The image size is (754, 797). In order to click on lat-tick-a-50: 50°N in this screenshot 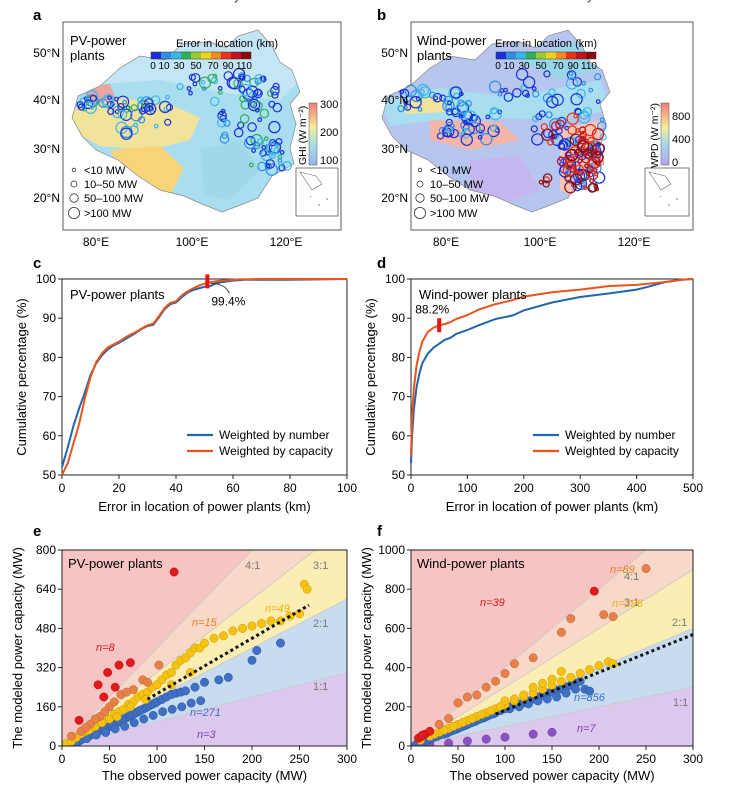, I will do `click(46, 53)`.